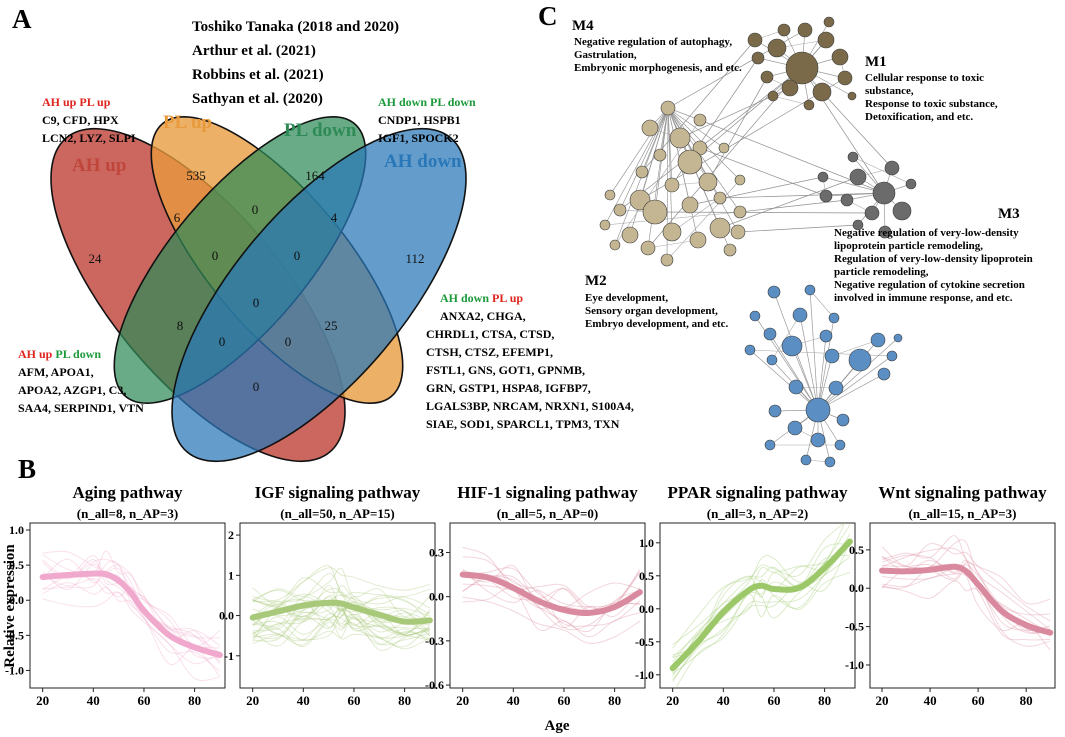 The image size is (1065, 737). What do you see at coordinates (436, 597) in the screenshot?
I see `y-tick-label: 0.0` at bounding box center [436, 597].